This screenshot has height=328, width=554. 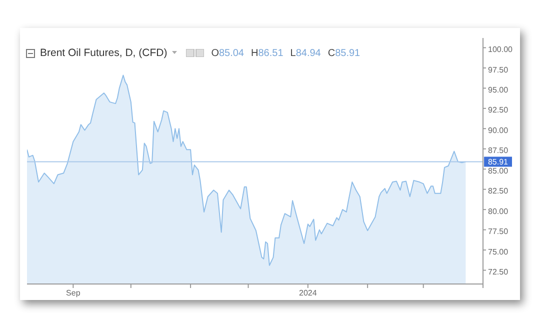 I want to click on y-tick-label: 75.00, so click(x=498, y=251).